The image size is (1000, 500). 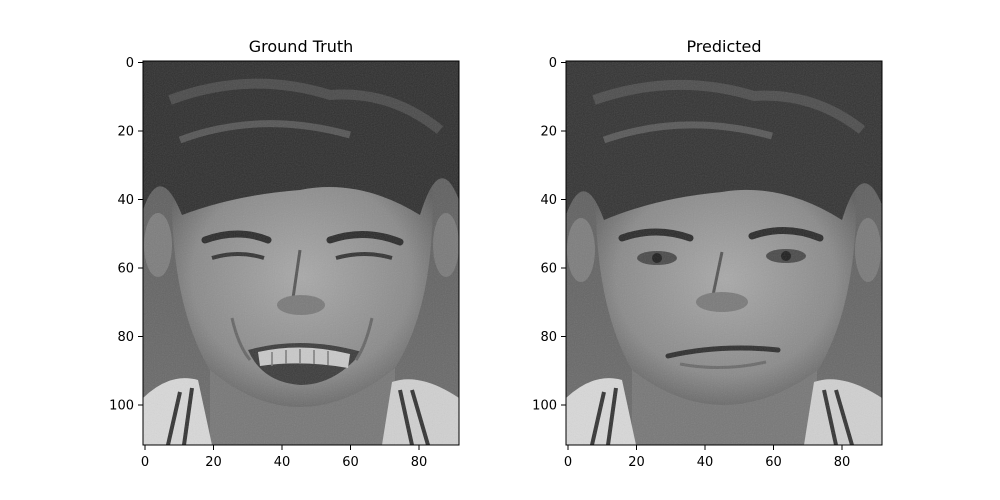 I want to click on panel-title: Ground Truth, so click(x=301, y=46).